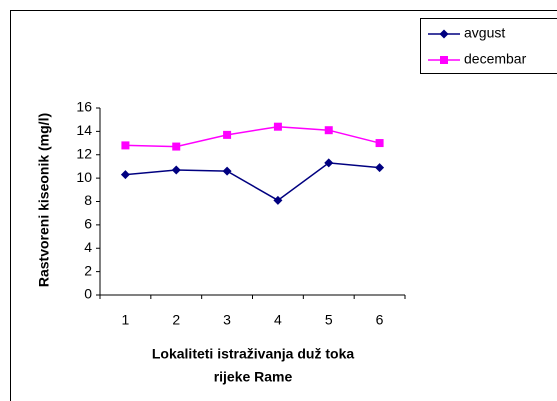 This screenshot has width=557, height=401. Describe the element at coordinates (227, 320) in the screenshot. I see `x-tick-label: 3` at that location.